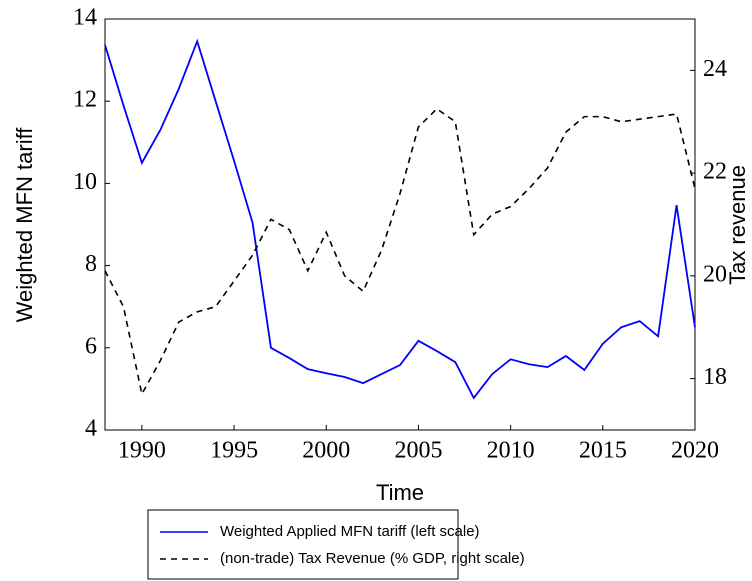 The image size is (752, 581). What do you see at coordinates (91, 264) in the screenshot?
I see `y-tick-label: 8` at bounding box center [91, 264].